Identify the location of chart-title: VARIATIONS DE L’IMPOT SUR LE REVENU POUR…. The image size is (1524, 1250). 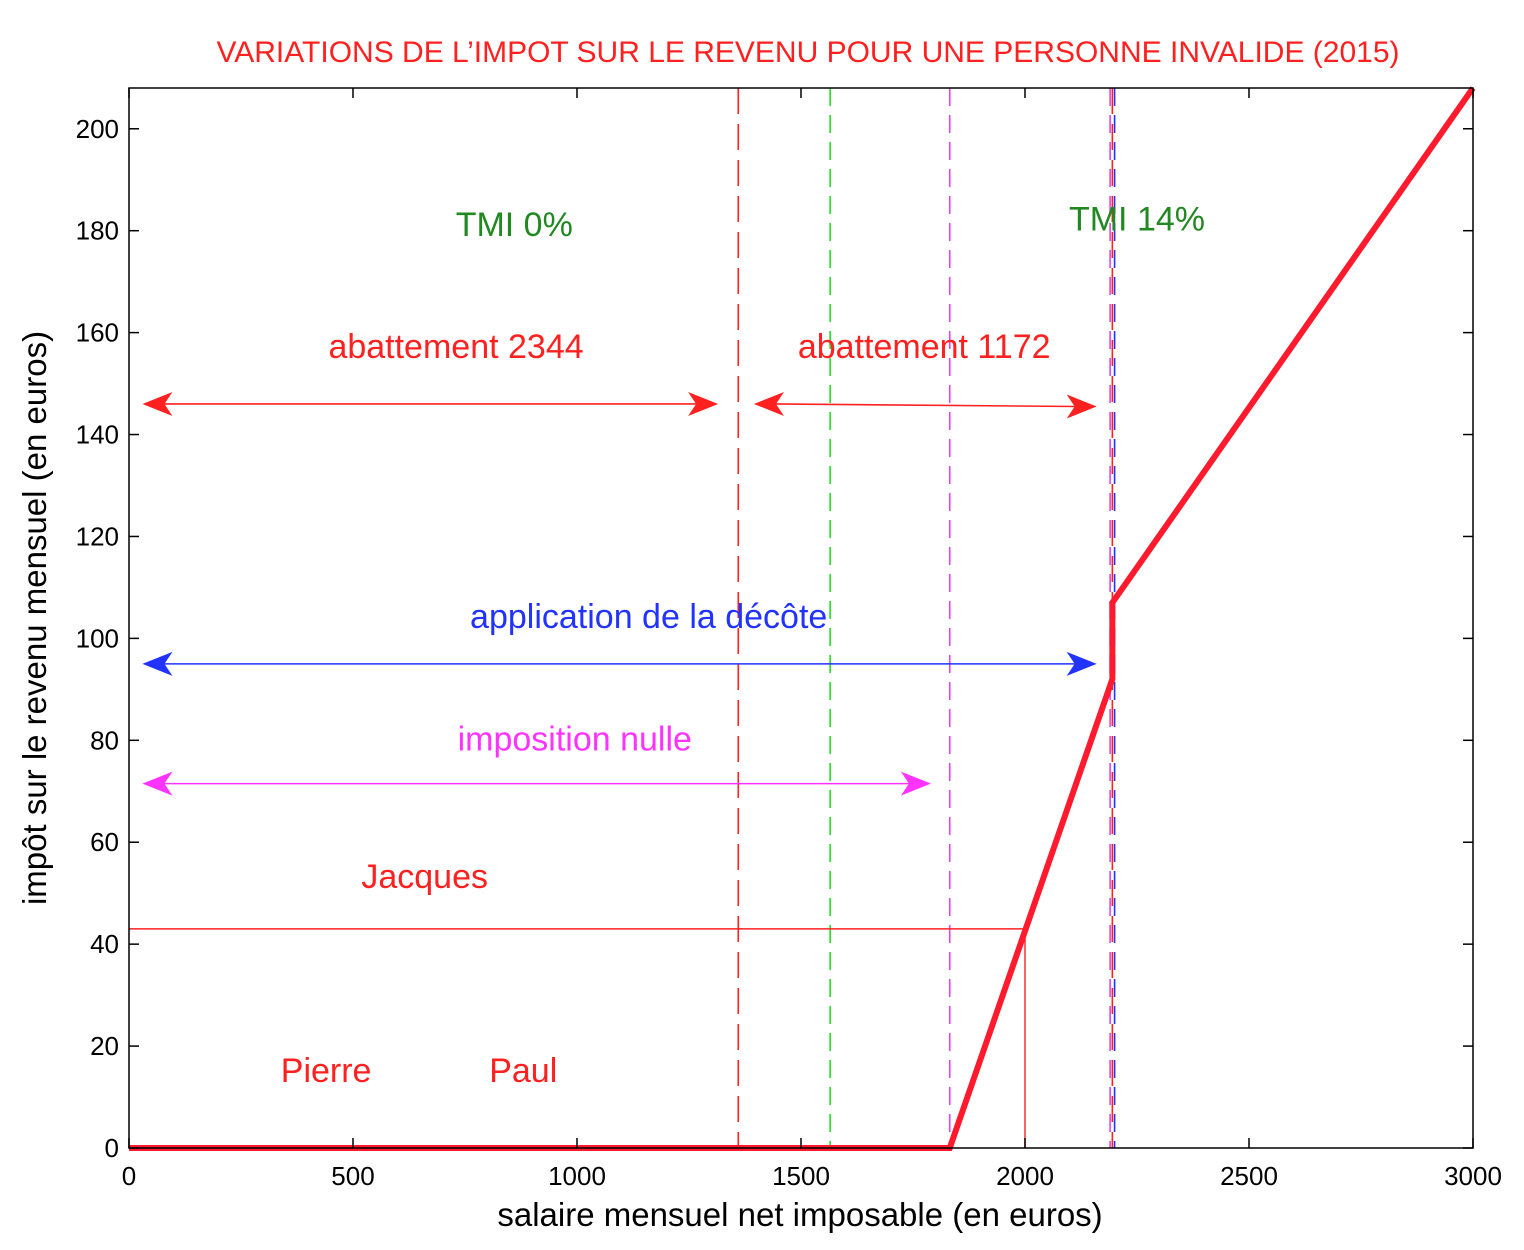
(807, 52).